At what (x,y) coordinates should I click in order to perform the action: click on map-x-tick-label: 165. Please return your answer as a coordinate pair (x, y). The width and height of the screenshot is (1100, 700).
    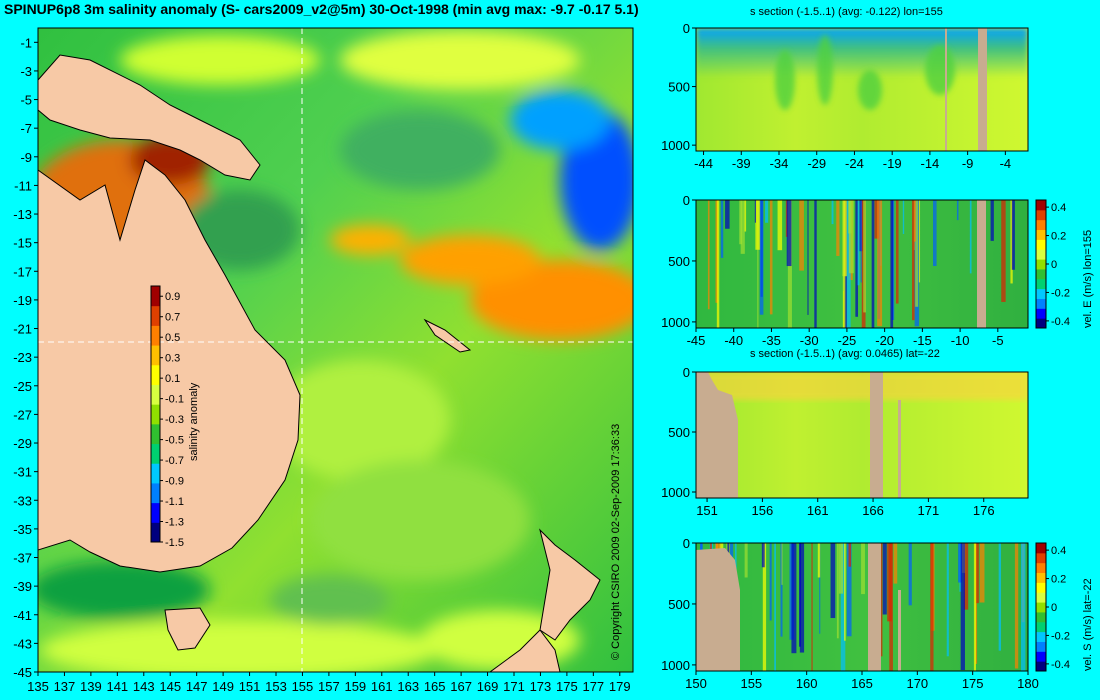
    Looking at the image, I should click on (435, 686).